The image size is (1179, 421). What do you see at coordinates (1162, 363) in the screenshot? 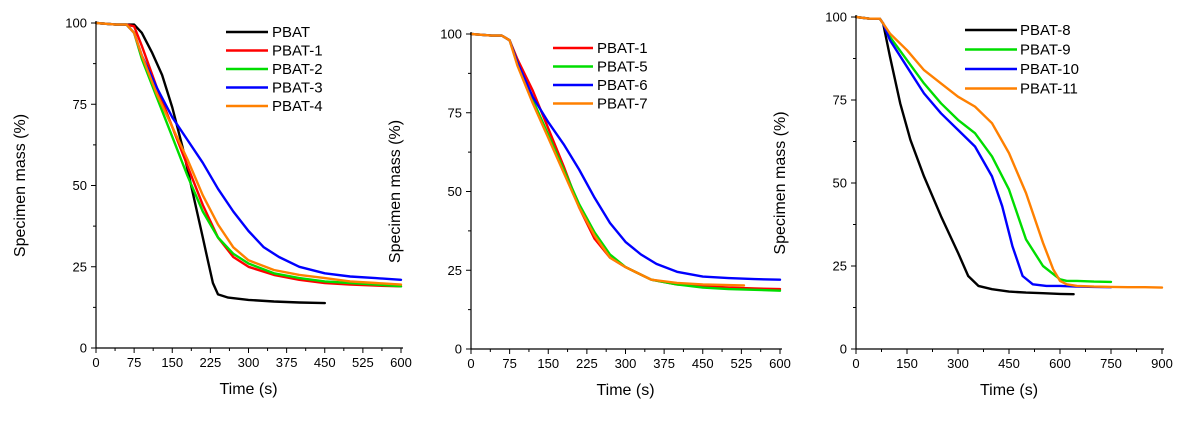
I see `x-tick-label: 900` at bounding box center [1162, 363].